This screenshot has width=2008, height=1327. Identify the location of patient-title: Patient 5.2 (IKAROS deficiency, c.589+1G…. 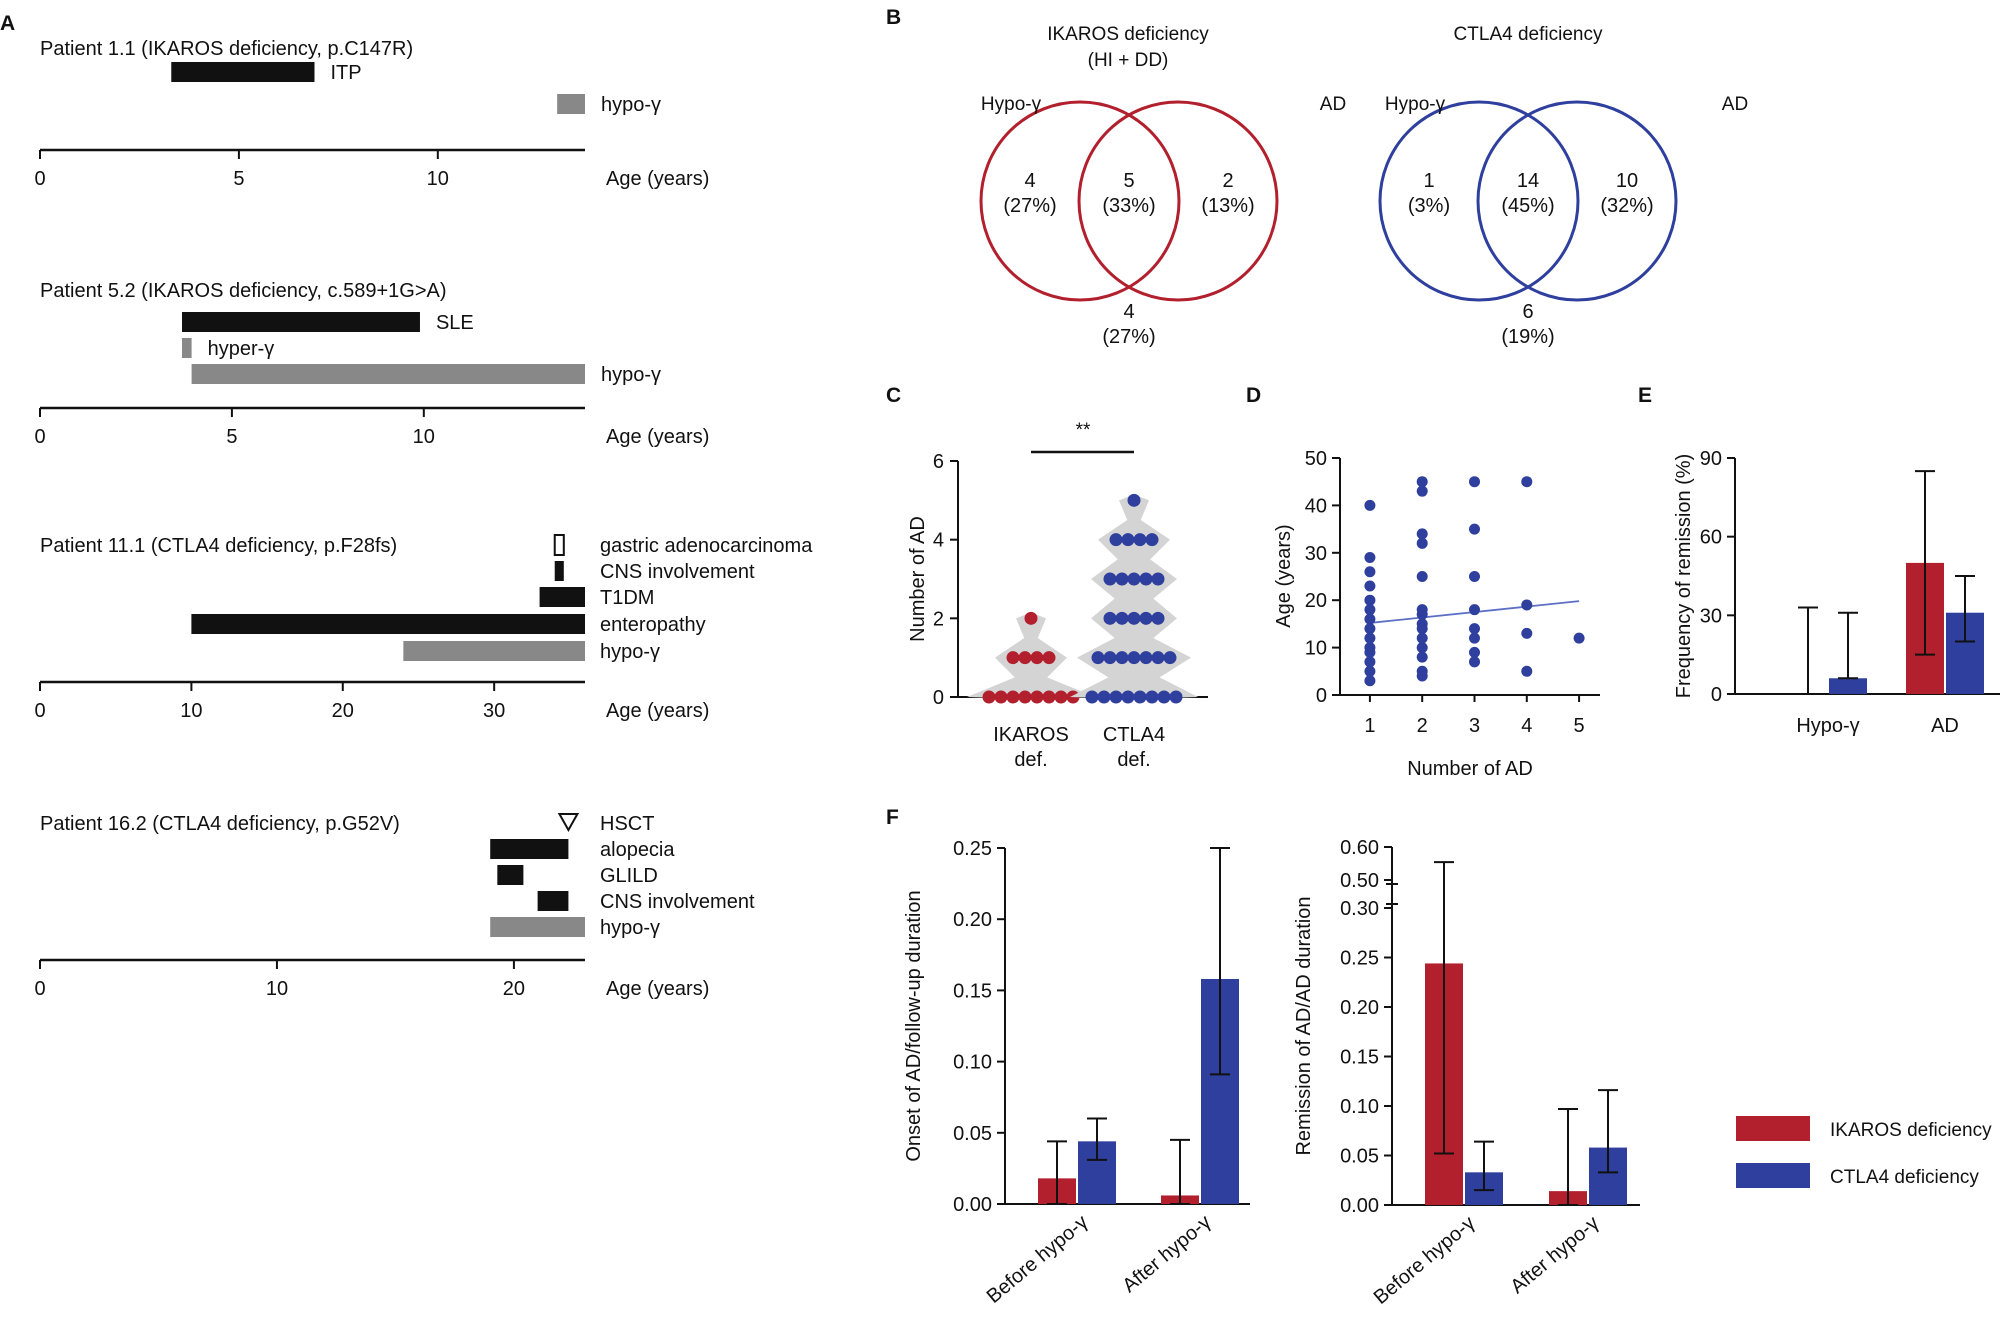
(243, 291).